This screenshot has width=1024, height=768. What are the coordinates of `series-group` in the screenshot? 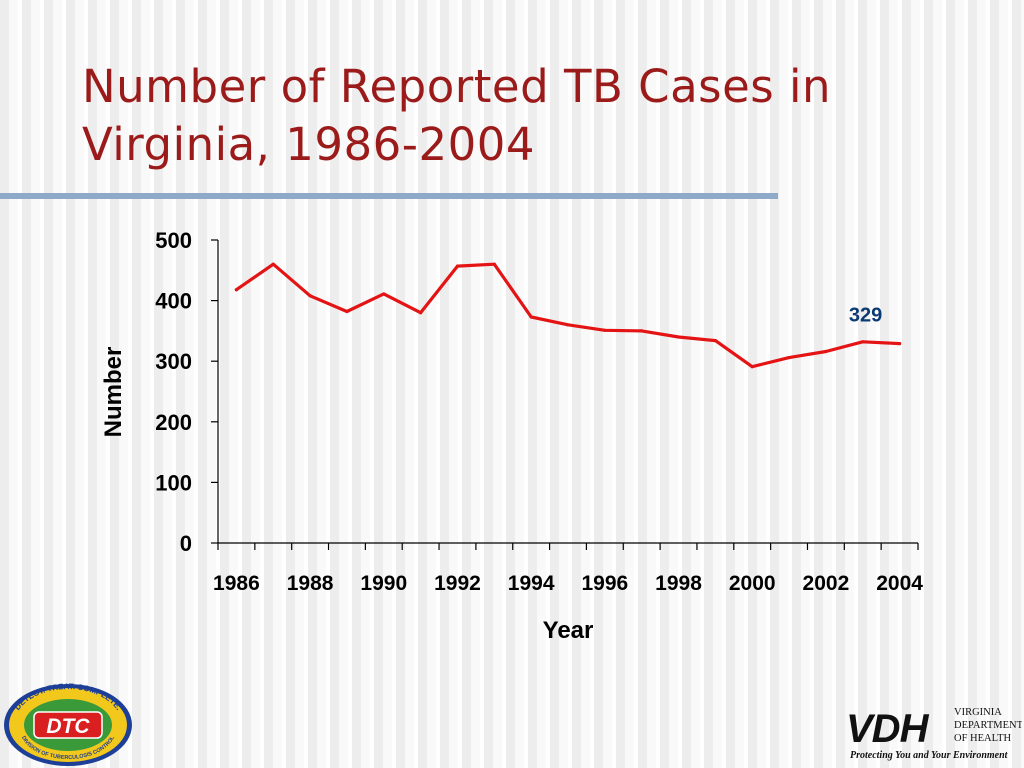 It's located at (568, 315).